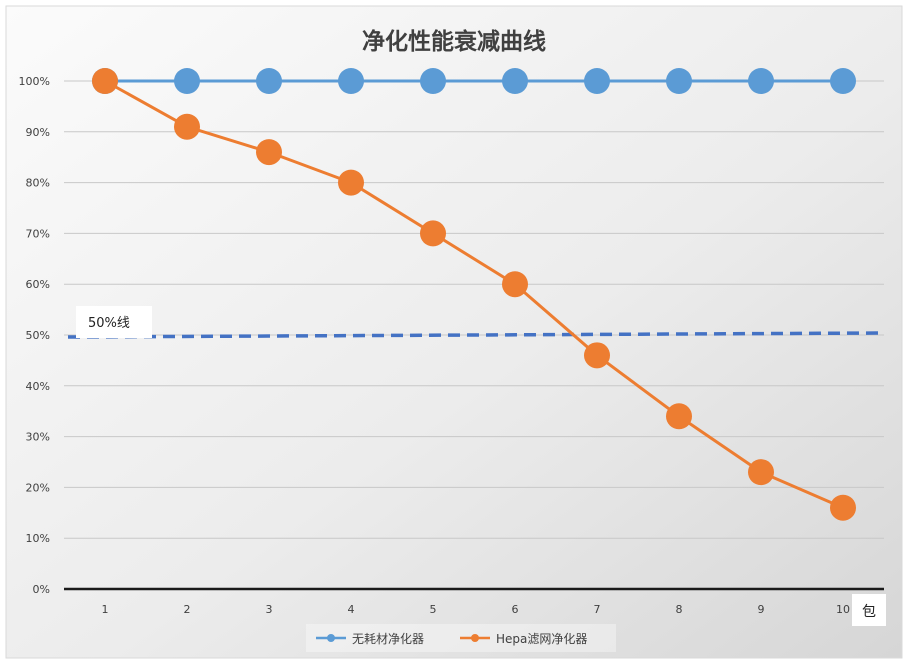 The width and height of the screenshot is (908, 665). What do you see at coordinates (105, 609) in the screenshot?
I see `x-tick-label: 1` at bounding box center [105, 609].